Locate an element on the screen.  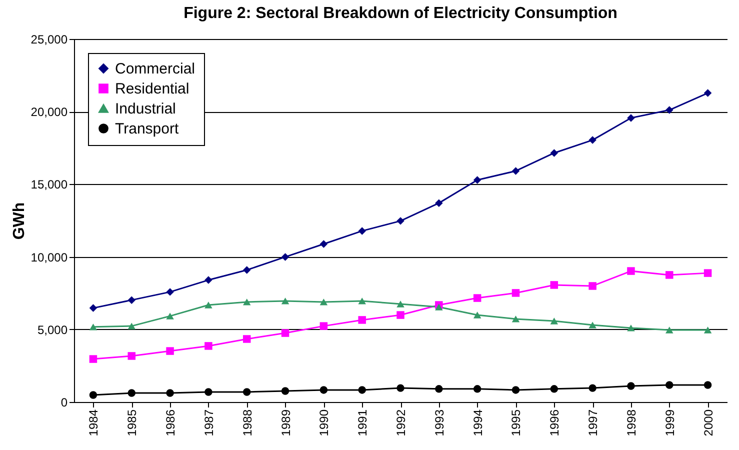
x-tick-label: 1984 is located at coordinates (93, 422).